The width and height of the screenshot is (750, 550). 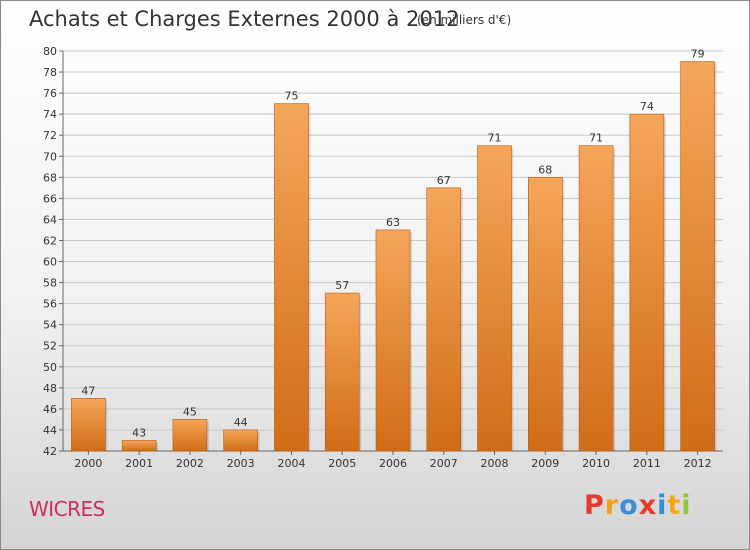 What do you see at coordinates (594, 505) in the screenshot?
I see `logo-letter: P` at bounding box center [594, 505].